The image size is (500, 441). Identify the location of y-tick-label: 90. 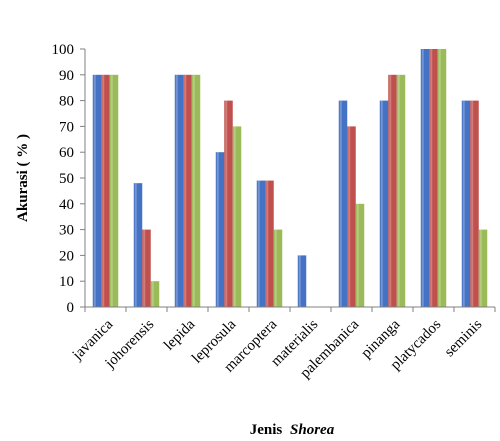
(66, 76).